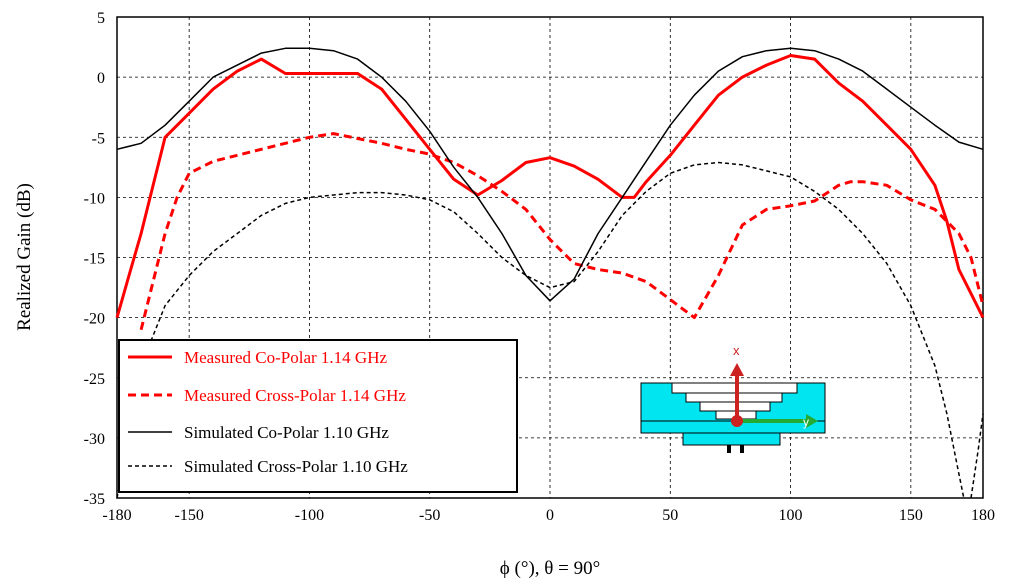 The image size is (1009, 587). What do you see at coordinates (286, 432) in the screenshot?
I see `legend-label-simulated-co: Simulated Co-Polar 1.10 GHz` at bounding box center [286, 432].